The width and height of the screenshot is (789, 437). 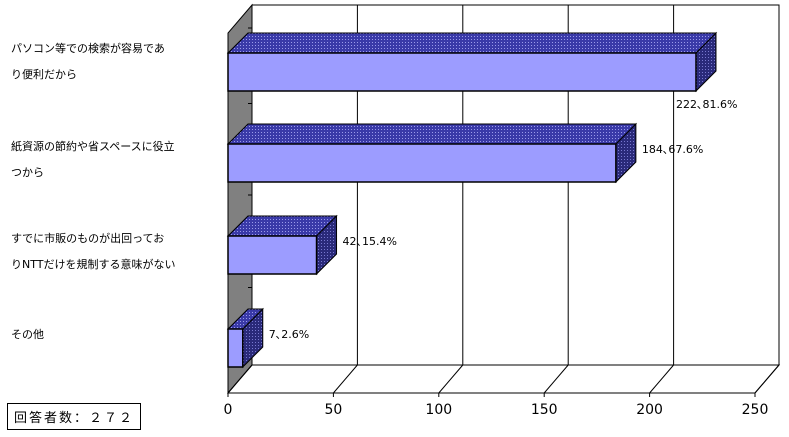 I want to click on data-label: 184､67.6%, so click(x=672, y=149).